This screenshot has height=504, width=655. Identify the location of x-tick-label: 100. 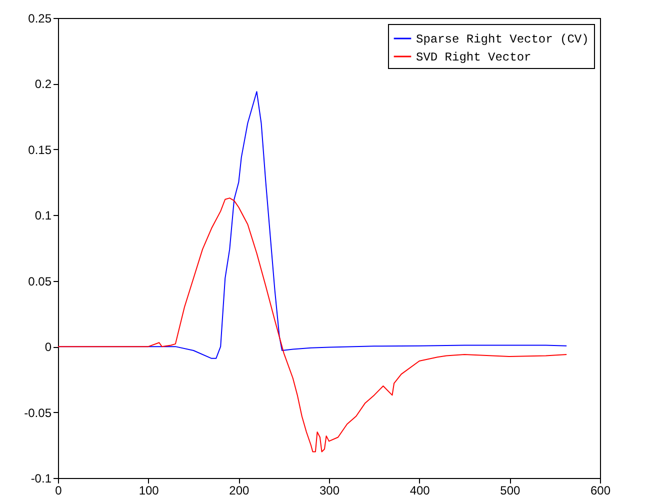
(149, 491).